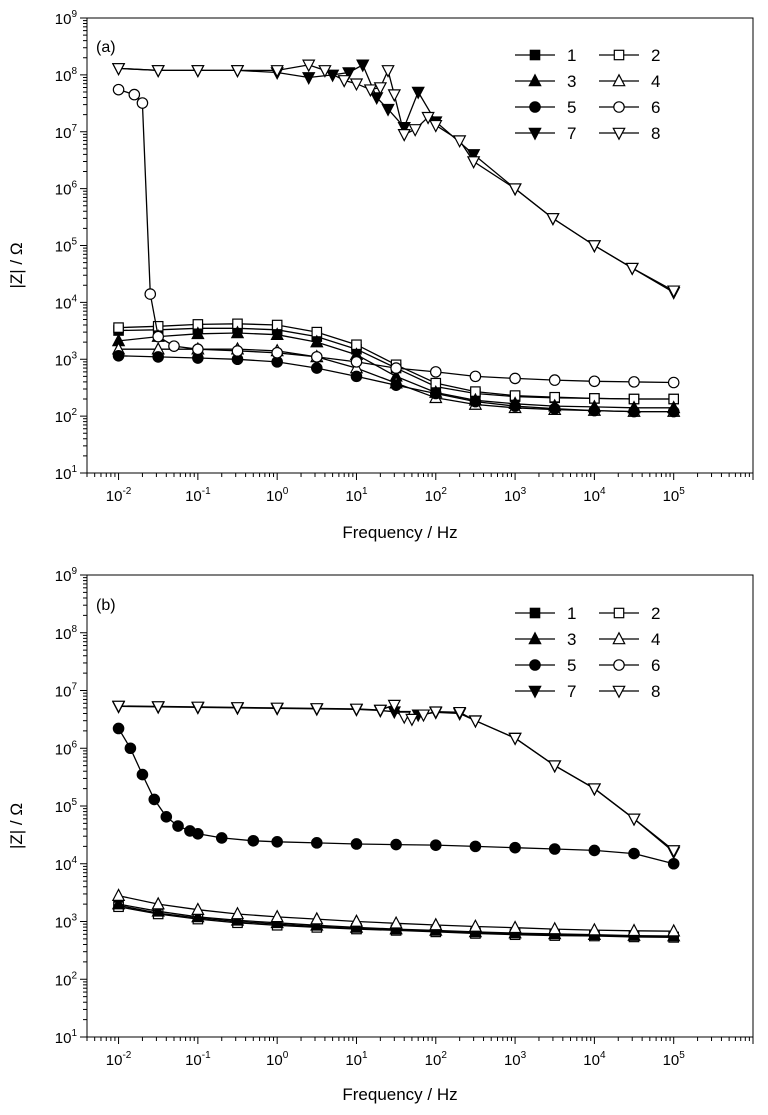  What do you see at coordinates (198, 495) in the screenshot?
I see `x-tick-label: 10⁻¹` at bounding box center [198, 495].